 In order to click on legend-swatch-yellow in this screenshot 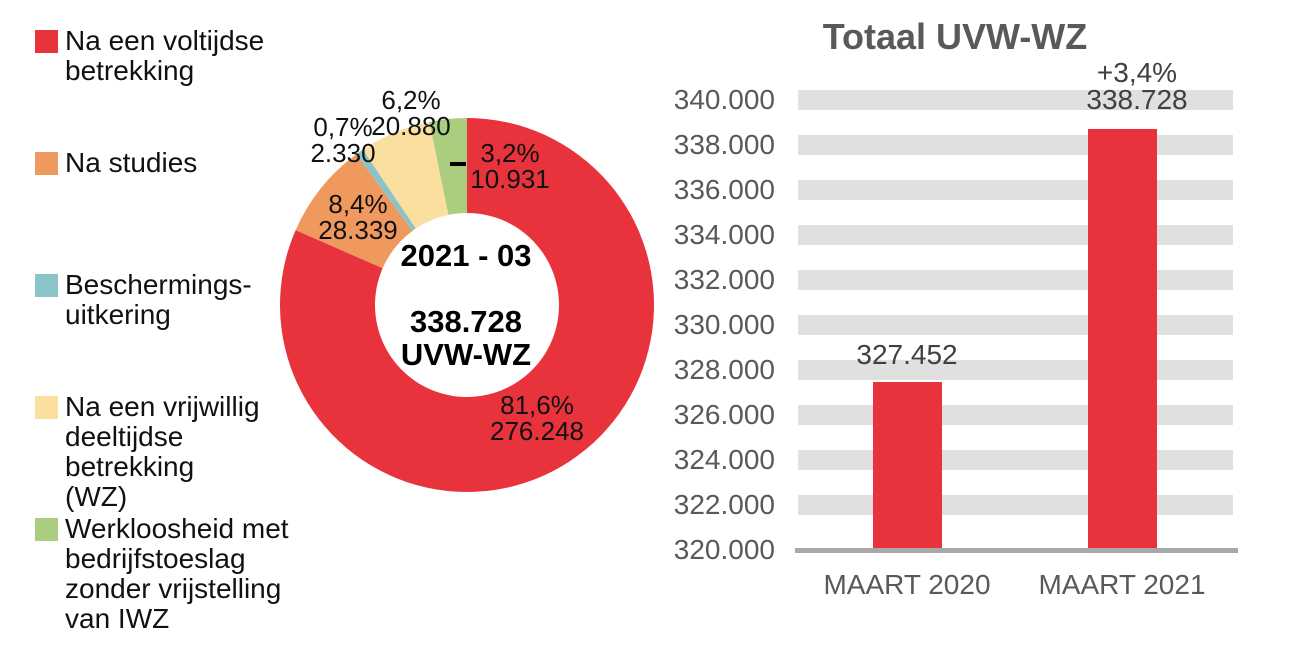, I will do `click(46, 407)`.